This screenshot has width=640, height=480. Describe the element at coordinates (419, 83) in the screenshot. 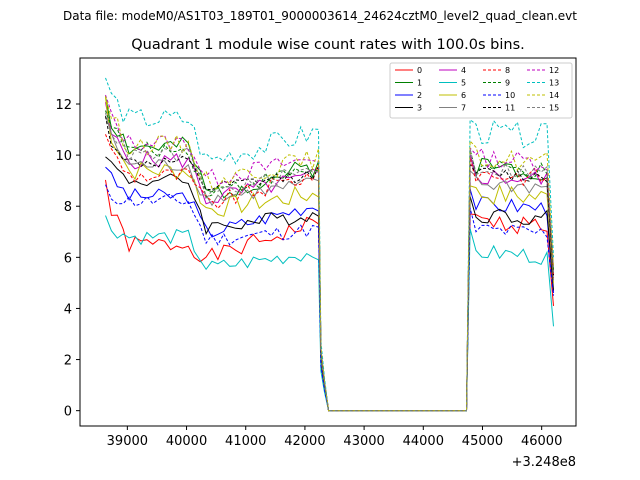

I see `legend-label-1: 1` at that location.